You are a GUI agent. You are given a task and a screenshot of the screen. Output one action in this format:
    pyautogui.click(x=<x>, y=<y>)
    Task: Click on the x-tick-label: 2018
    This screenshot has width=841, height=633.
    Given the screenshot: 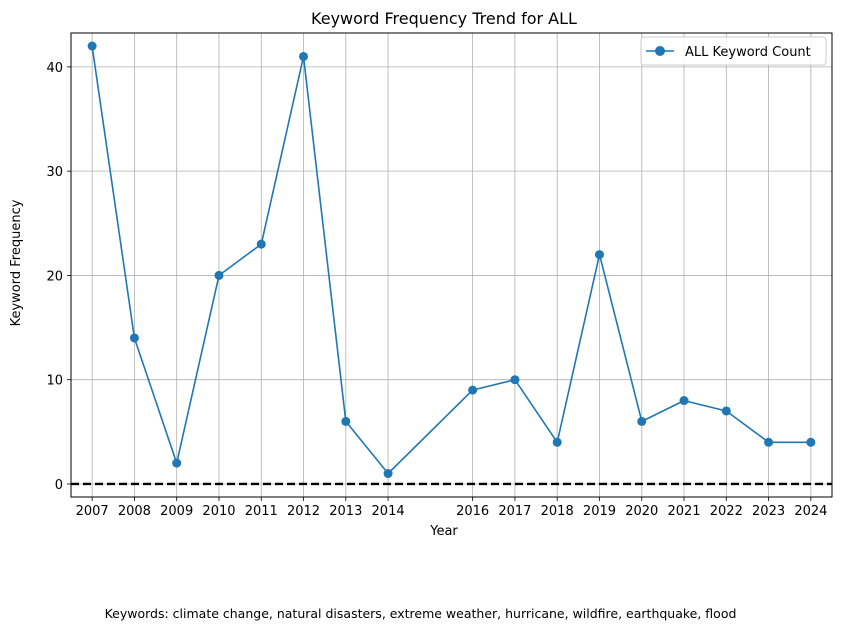 What is the action you would take?
    pyautogui.click(x=557, y=511)
    